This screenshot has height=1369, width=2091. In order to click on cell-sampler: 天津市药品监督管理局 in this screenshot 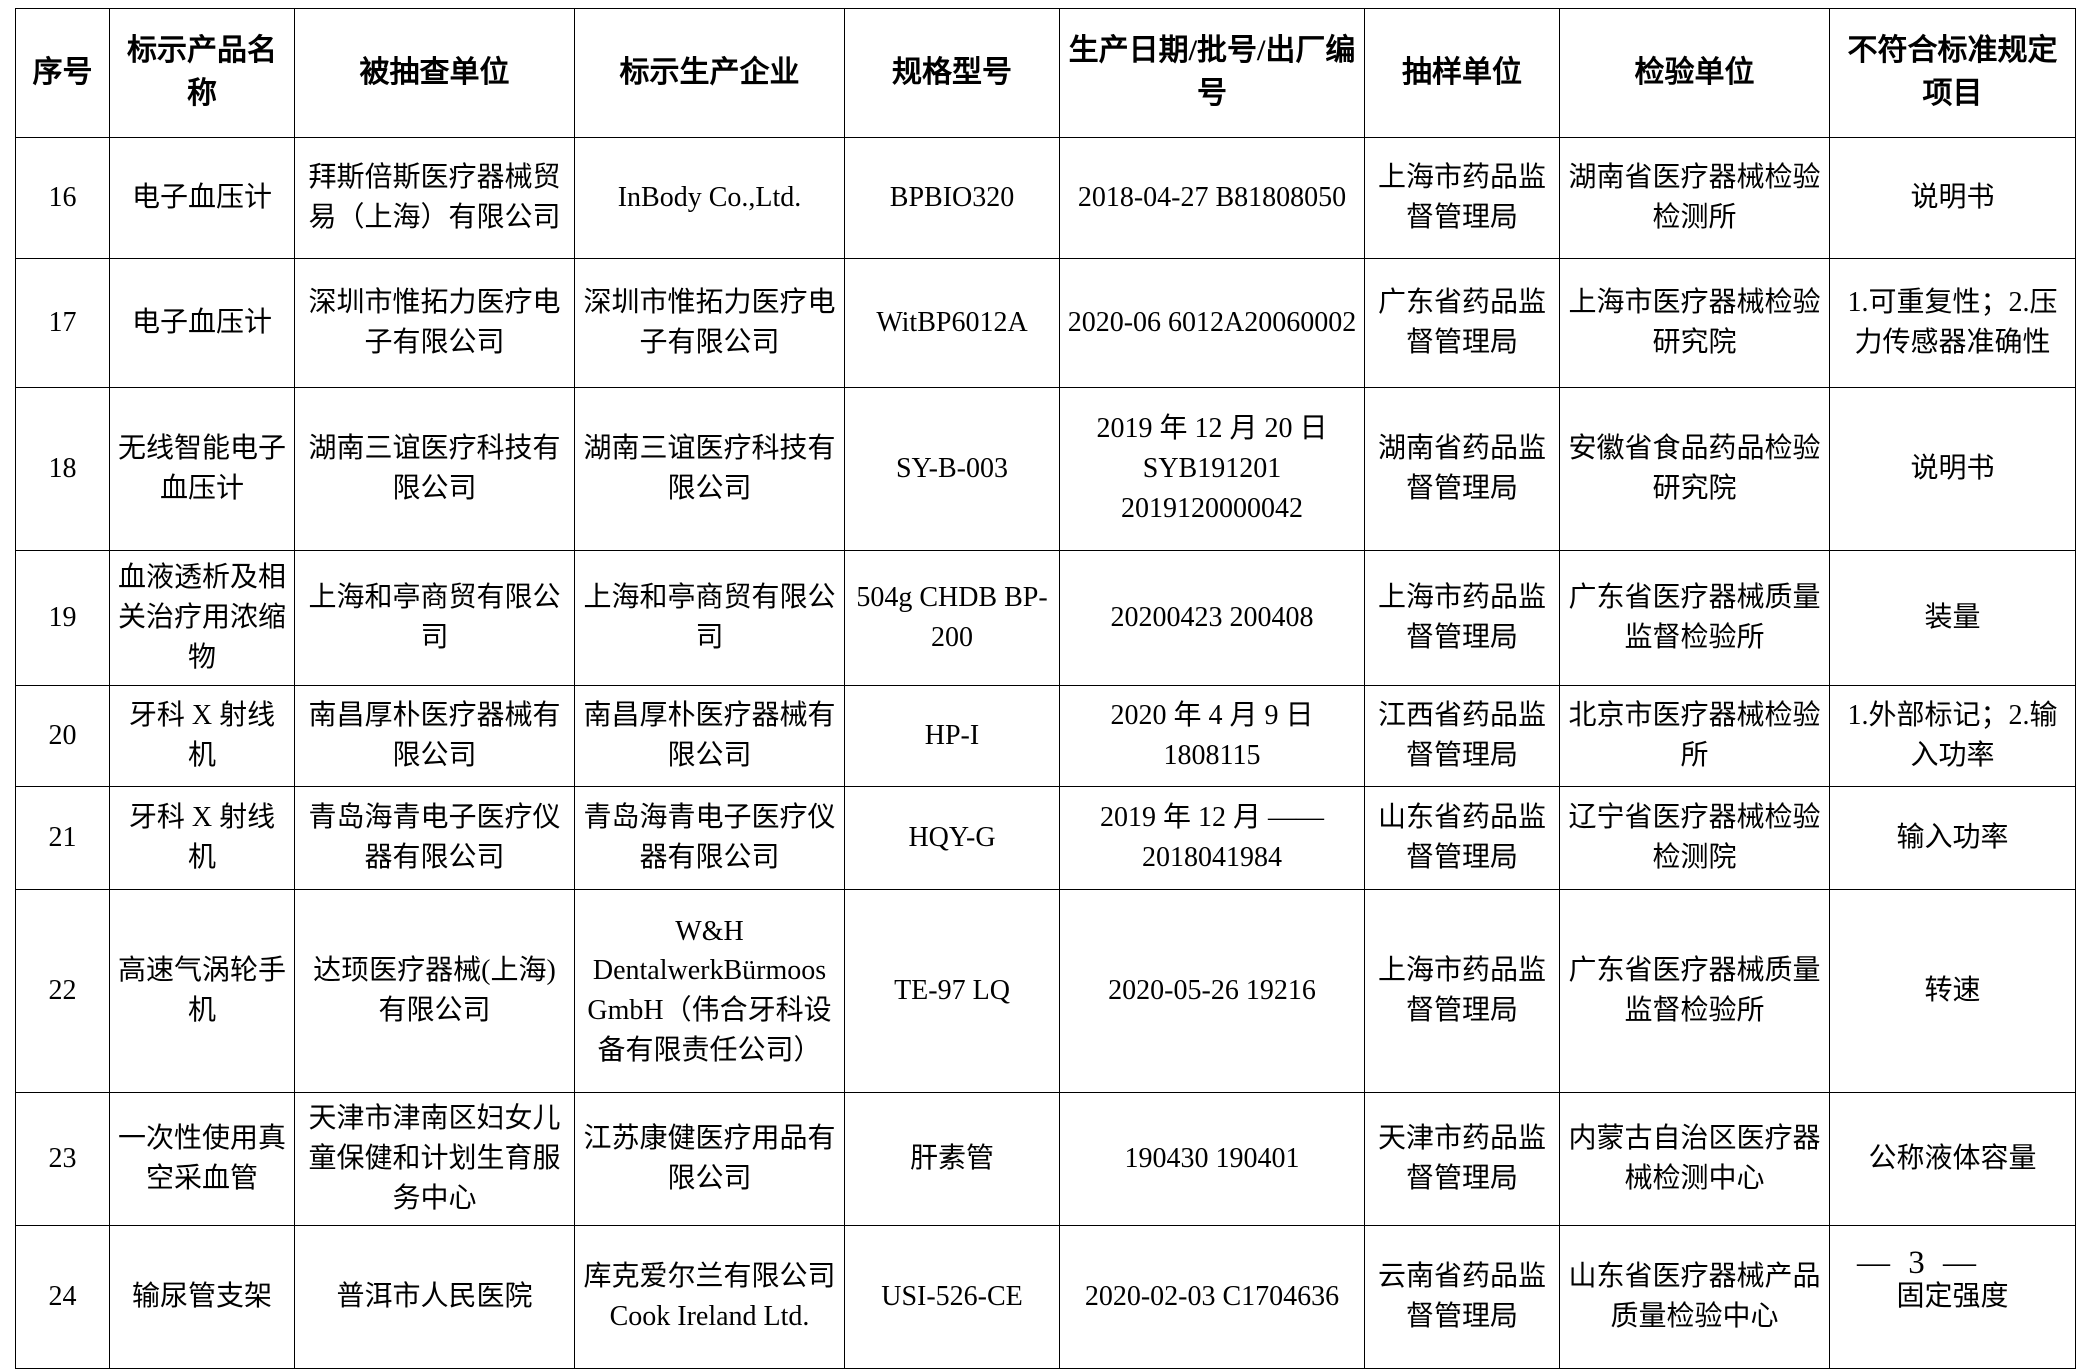, I will do `click(1462, 1159)`.